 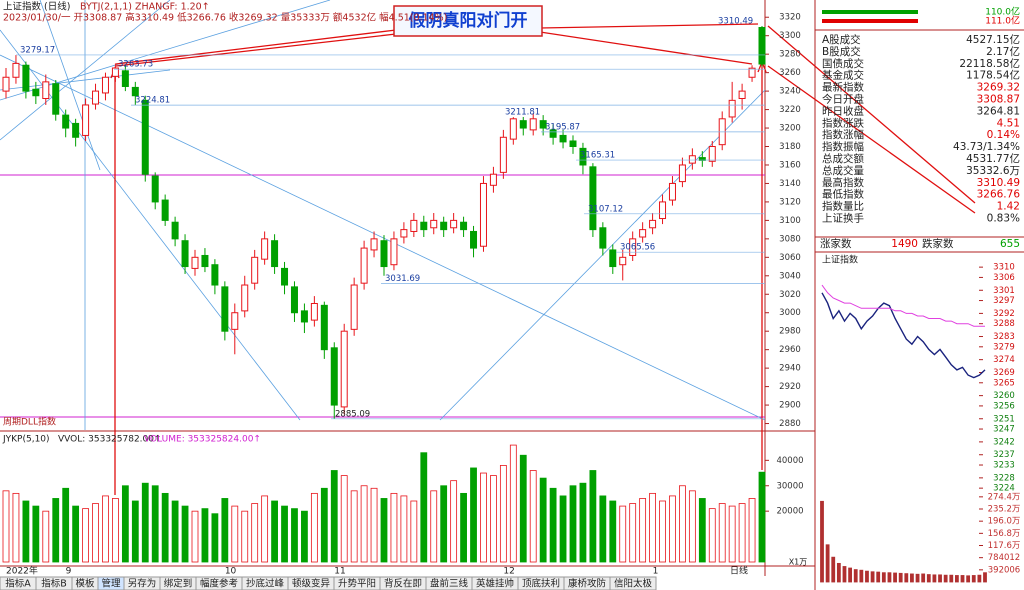 I want to click on y-tick-label: 30000, so click(x=789, y=486).